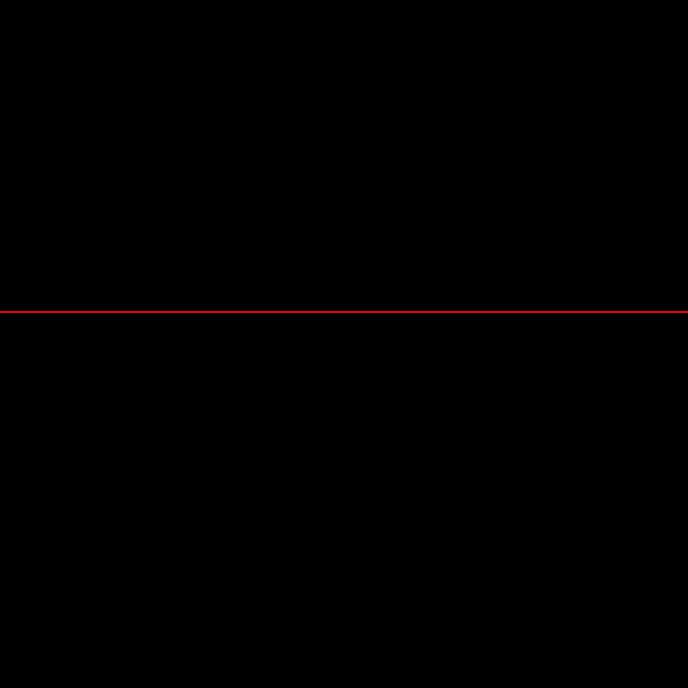 This screenshot has width=688, height=688. I want to click on horizontal-red-divider-line, so click(344, 312).